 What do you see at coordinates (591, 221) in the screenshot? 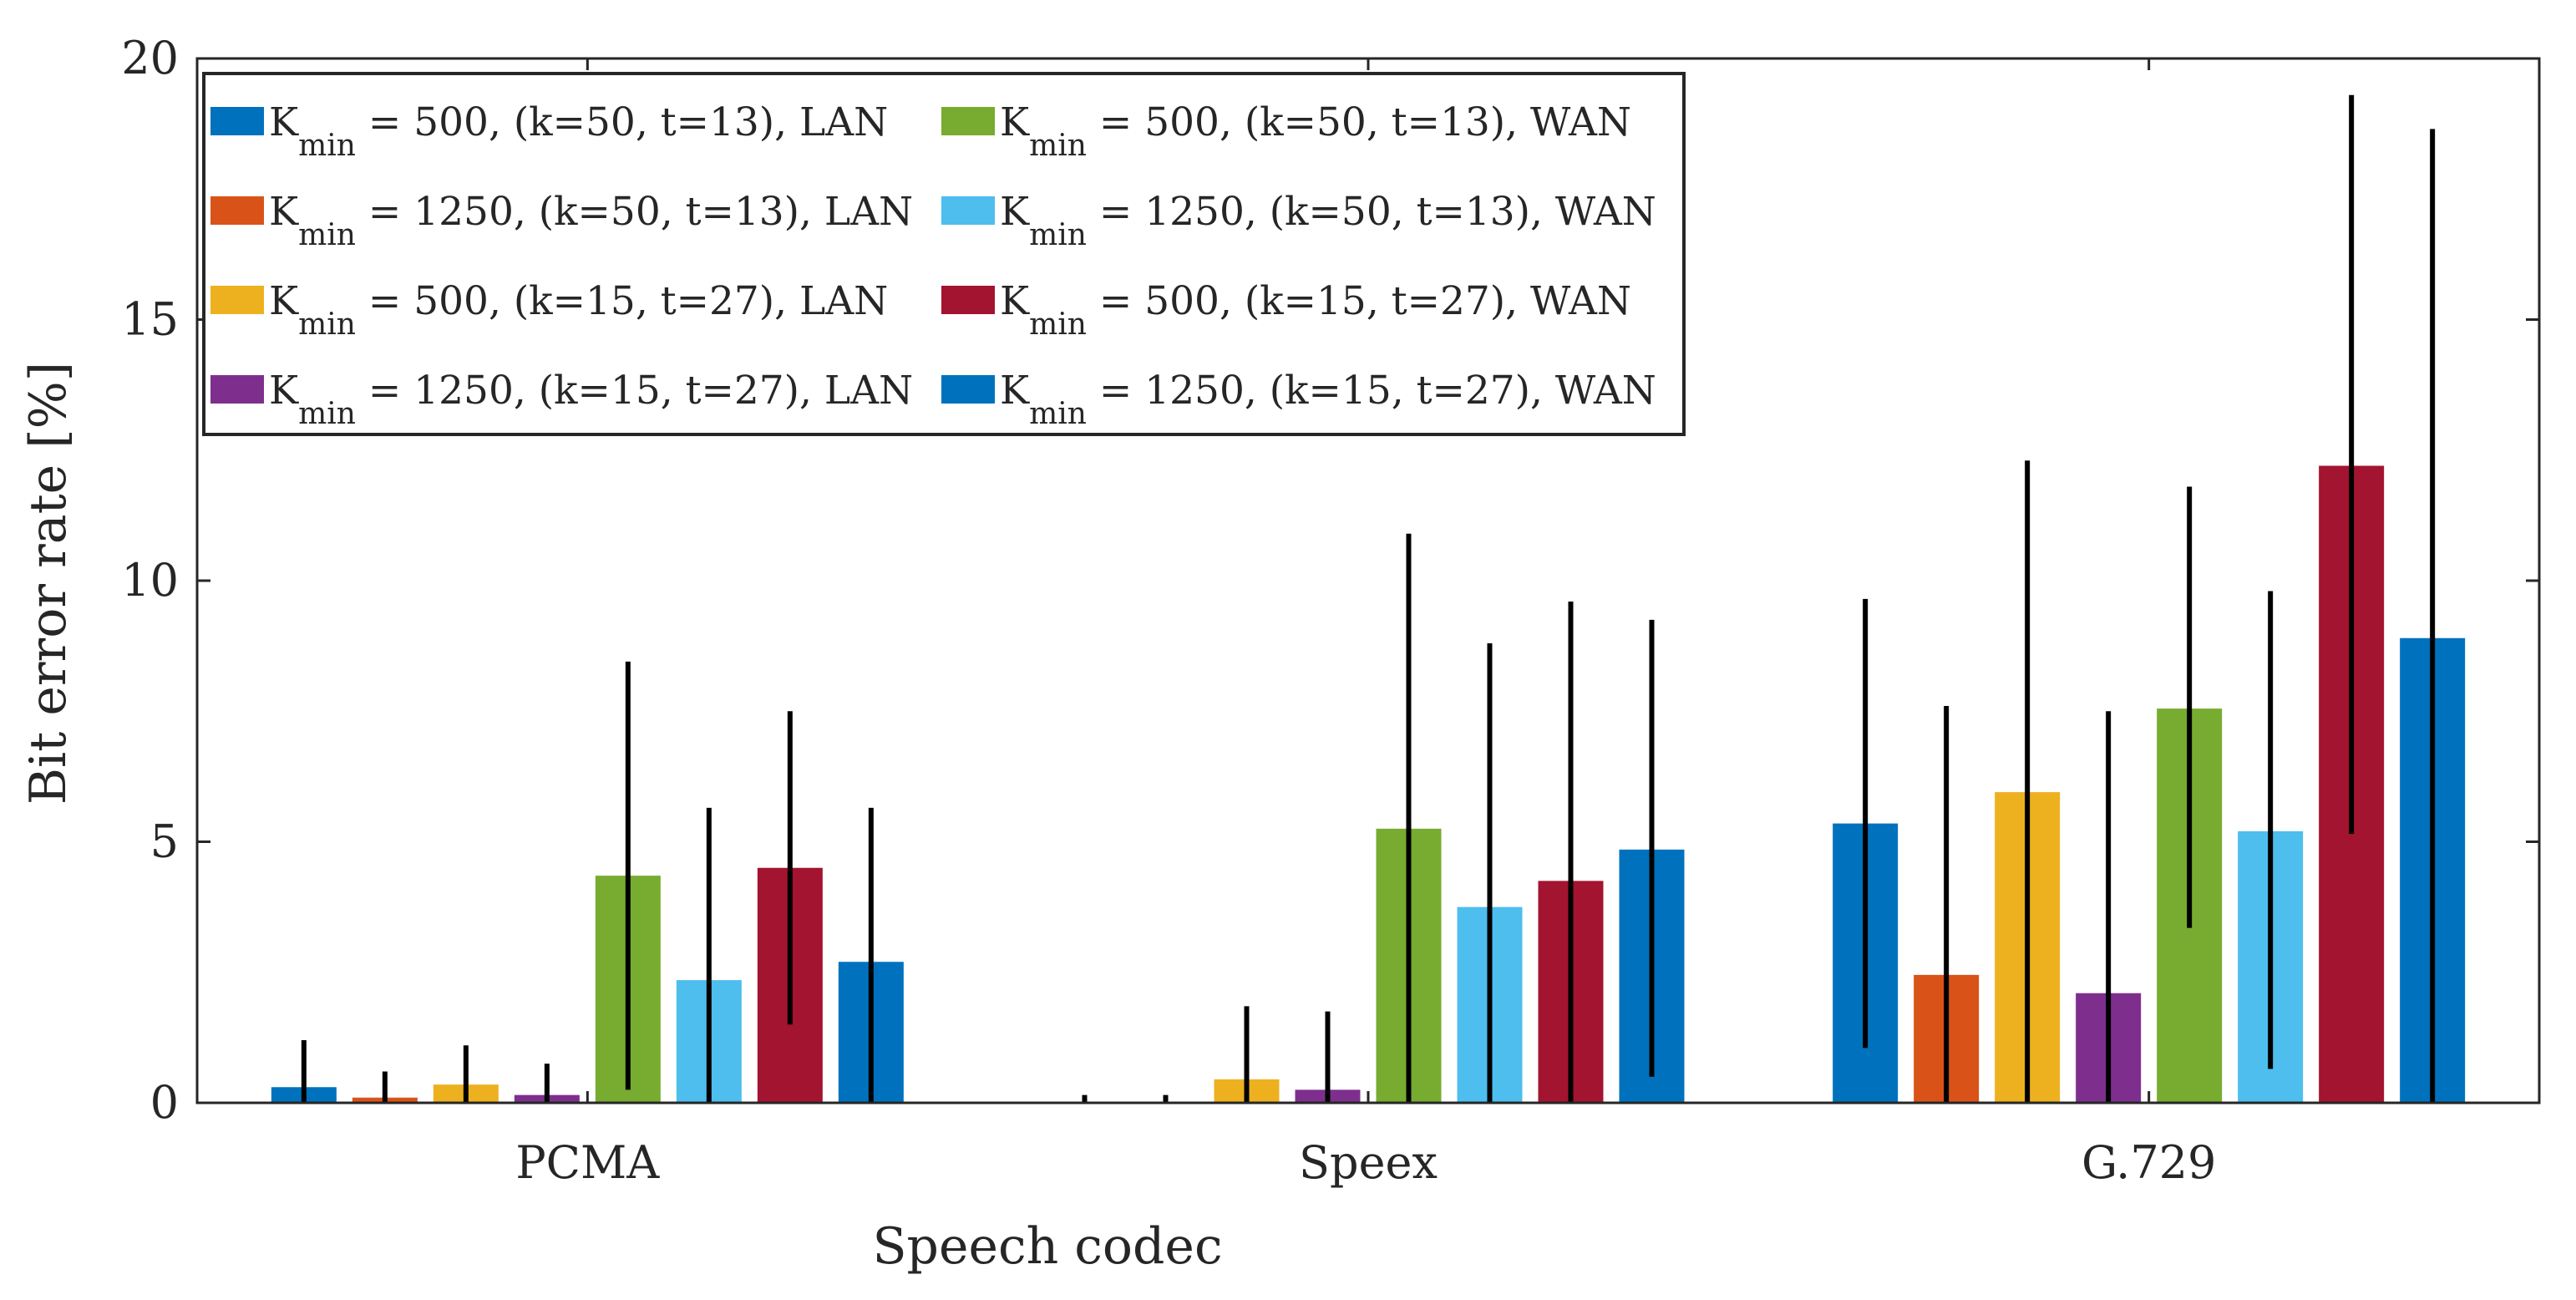
I see `legend-label: Kmin = 1250, (k=50, t=13), LAN` at bounding box center [591, 221].